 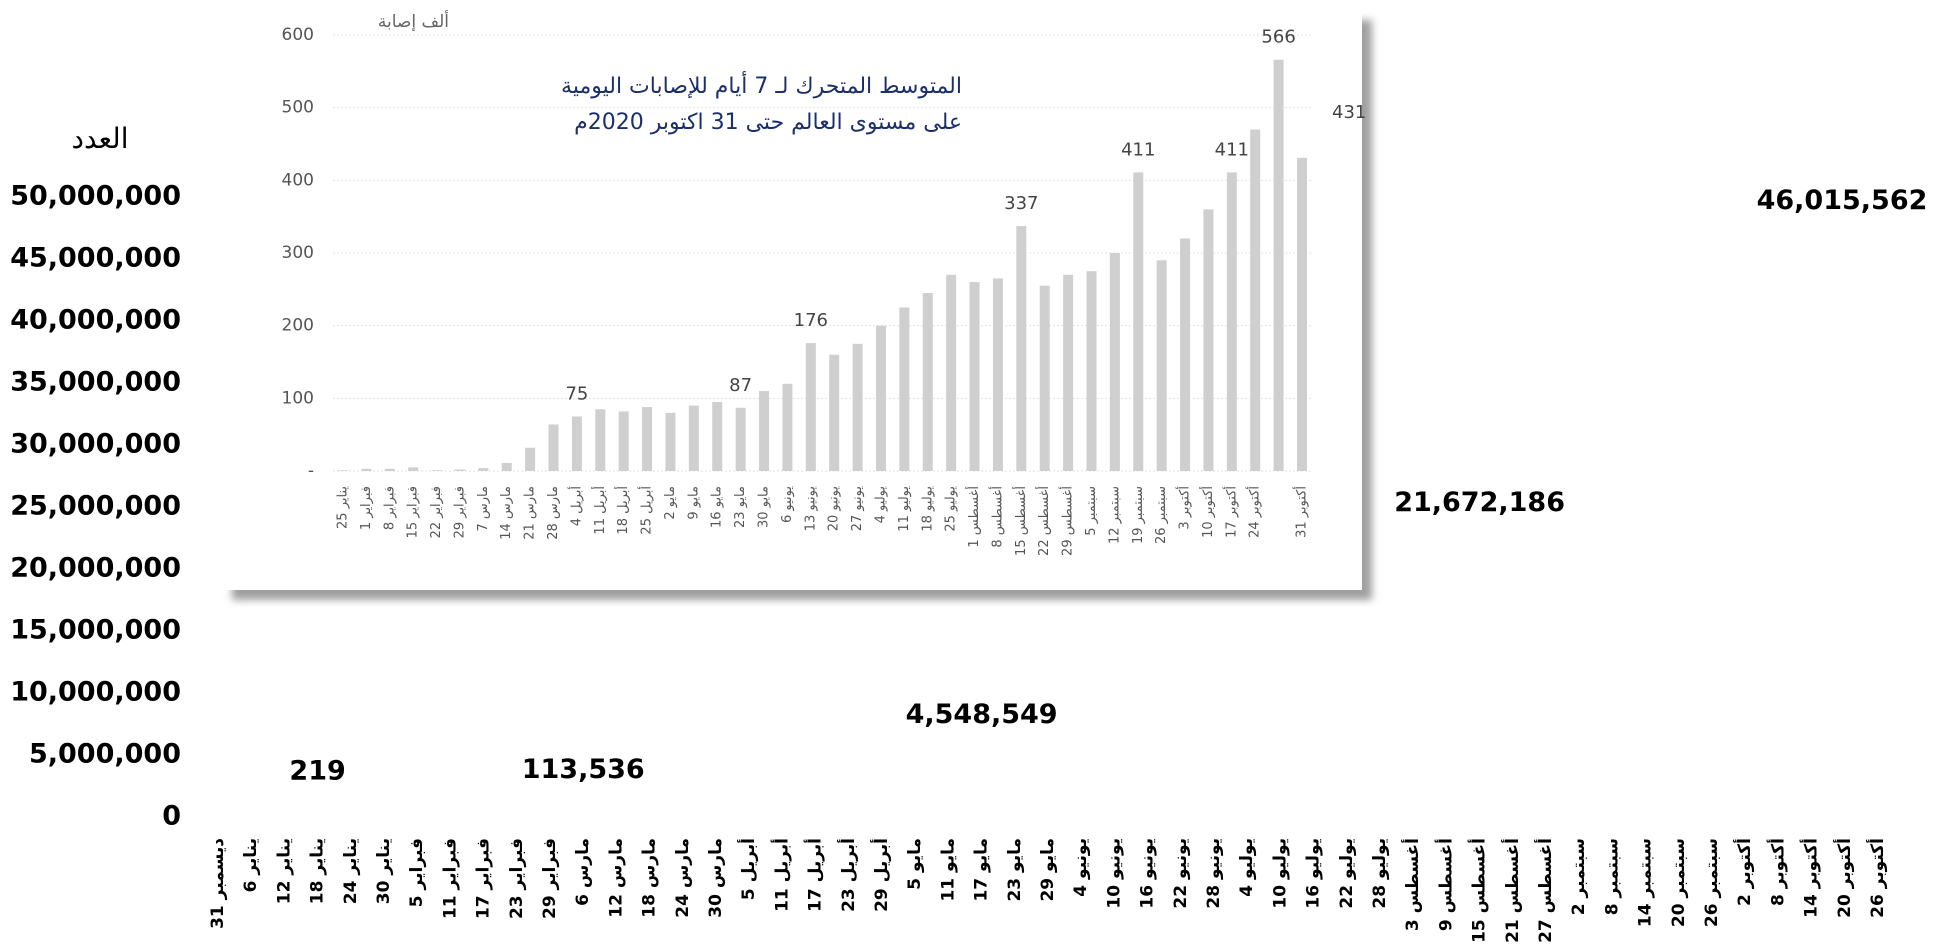 I want to click on x-tick-label: 10 أكتوبر, so click(x=1207, y=512).